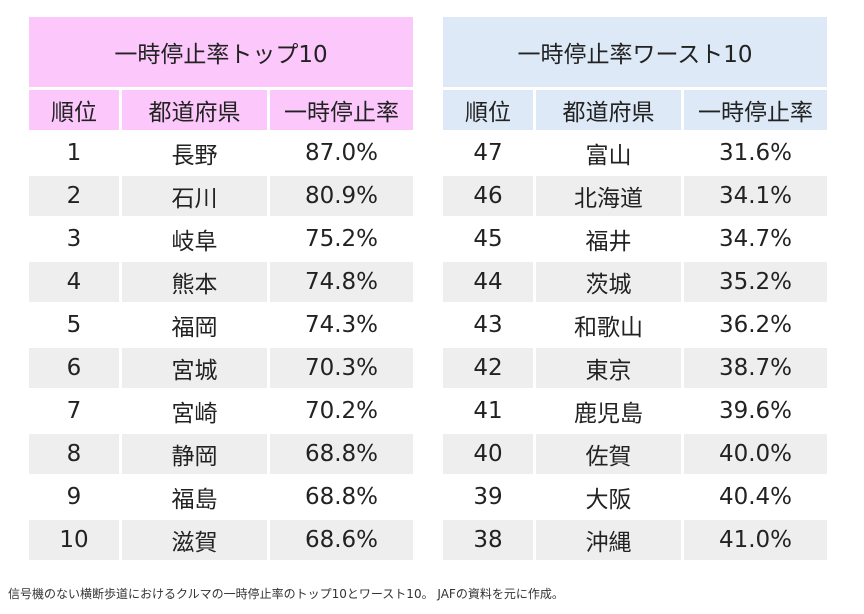 The width and height of the screenshot is (864, 614). Describe the element at coordinates (74, 368) in the screenshot. I see `rank-cell: 6` at that location.